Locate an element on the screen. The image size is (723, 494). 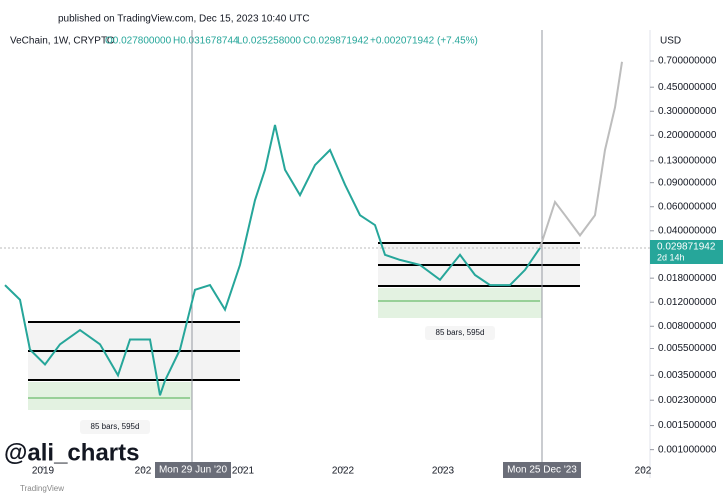
y-tick-label: 0.300000000 is located at coordinates (687, 111).